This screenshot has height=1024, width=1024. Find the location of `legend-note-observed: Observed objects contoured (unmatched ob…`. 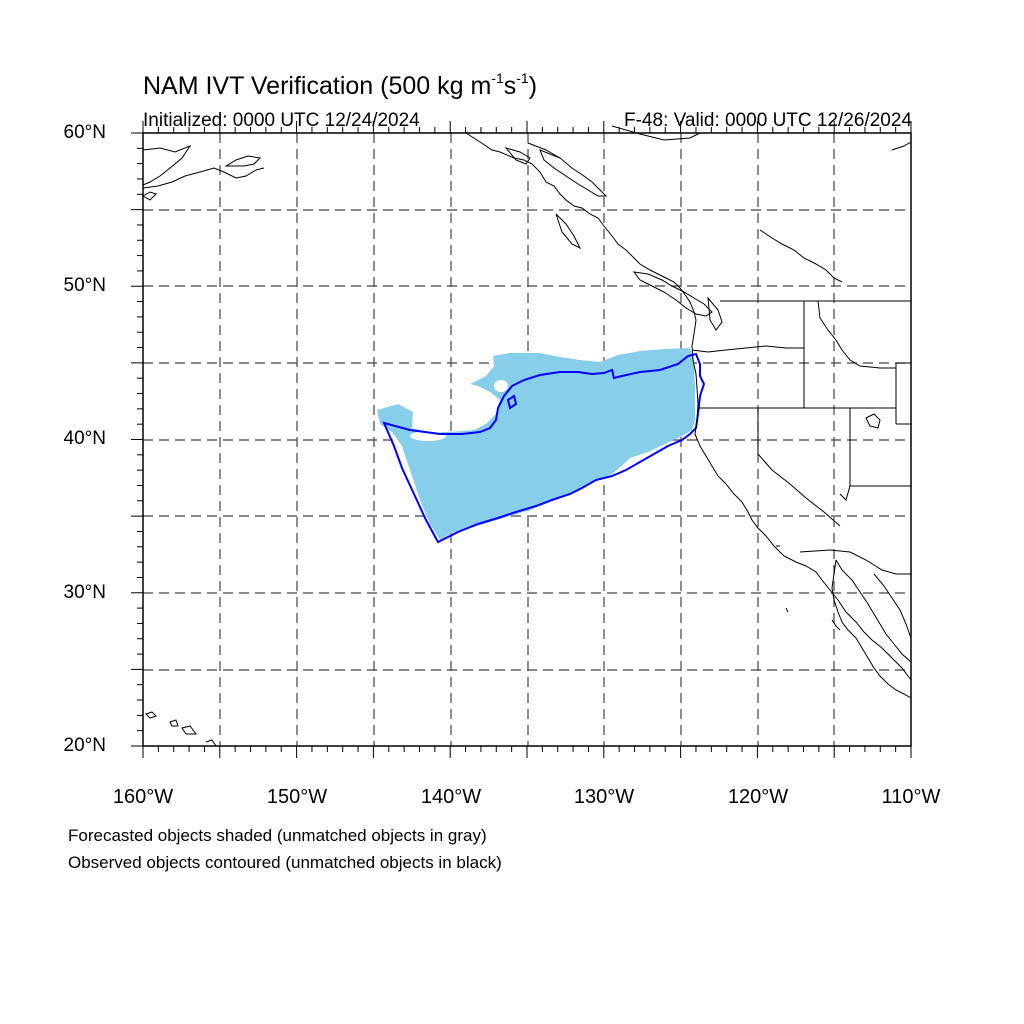

legend-note-observed: Observed objects contoured (unmatched ob… is located at coordinates (285, 862).